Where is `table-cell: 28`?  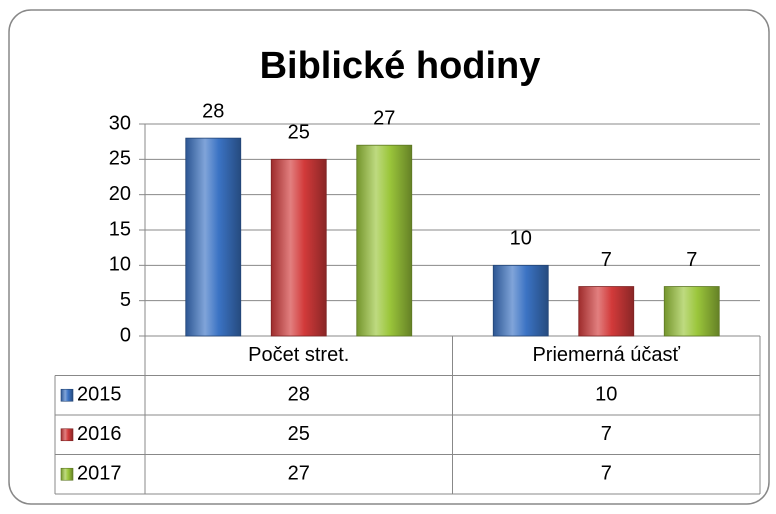
table-cell: 28 is located at coordinates (299, 395).